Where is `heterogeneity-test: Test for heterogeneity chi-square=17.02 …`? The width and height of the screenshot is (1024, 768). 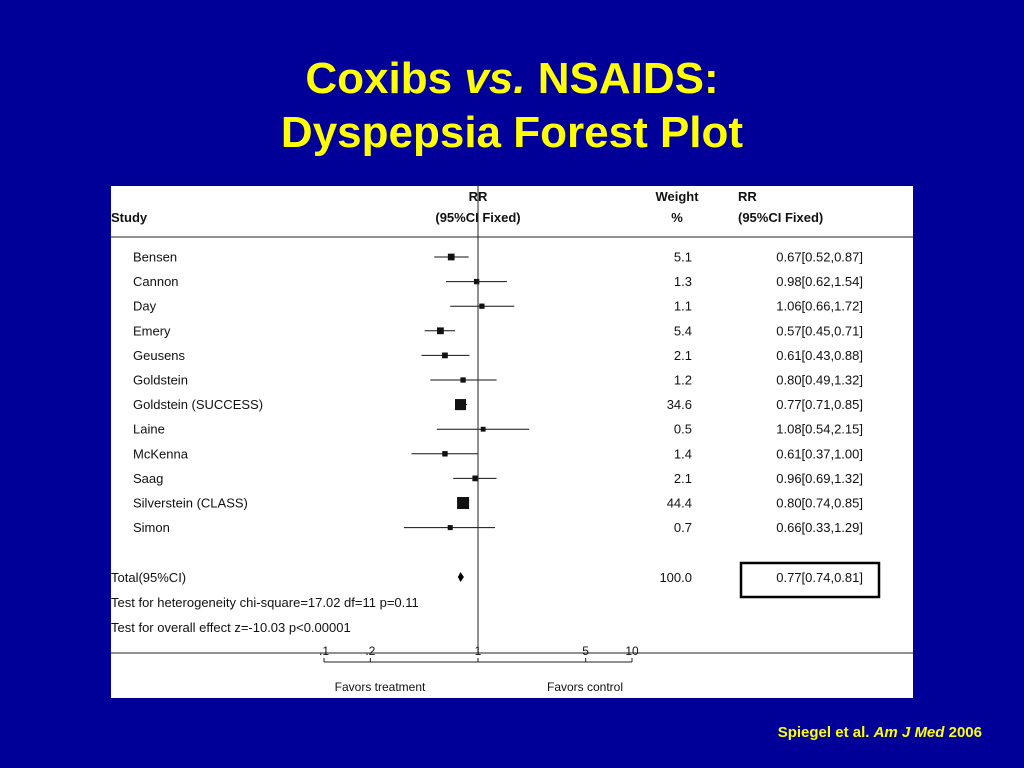
heterogeneity-test: Test for heterogeneity chi-square=17.02 … is located at coordinates (265, 602).